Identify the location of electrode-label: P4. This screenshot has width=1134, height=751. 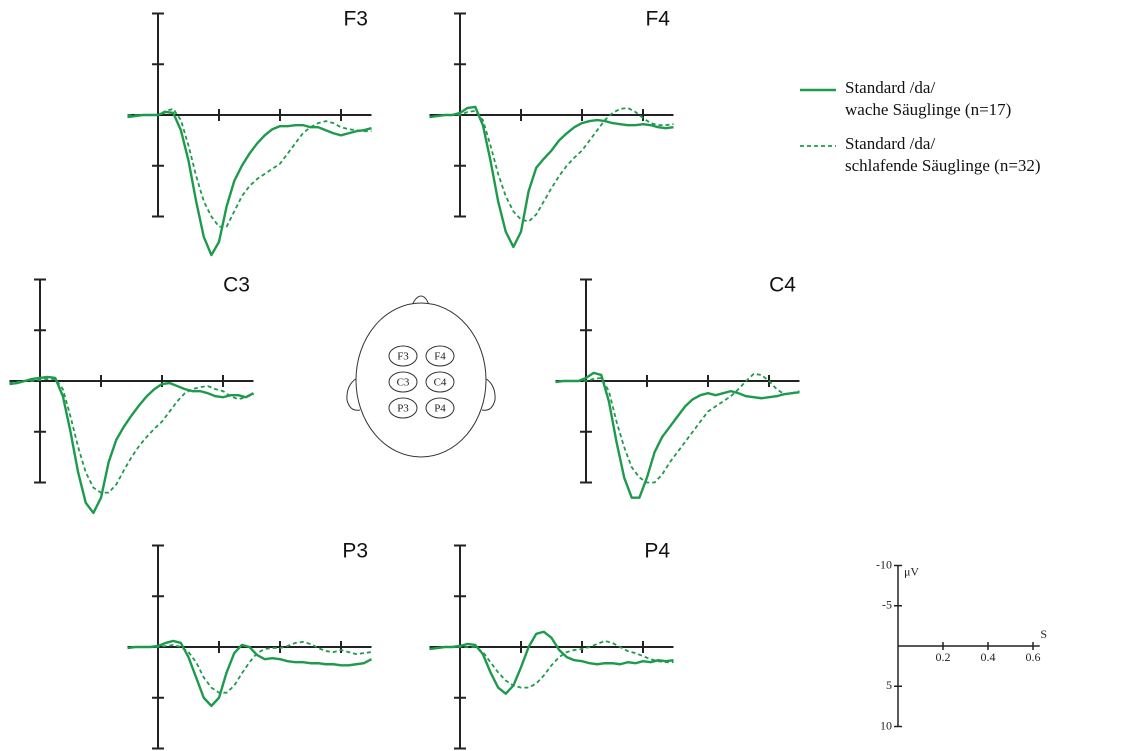
(440, 409).